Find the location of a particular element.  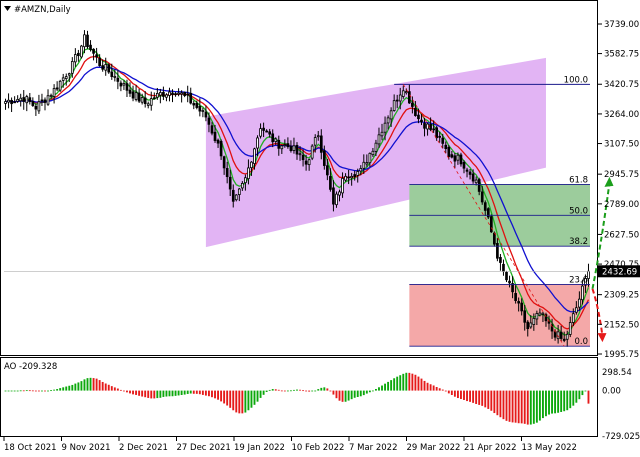

fib-label-50.0: 50.0 is located at coordinates (578, 211).